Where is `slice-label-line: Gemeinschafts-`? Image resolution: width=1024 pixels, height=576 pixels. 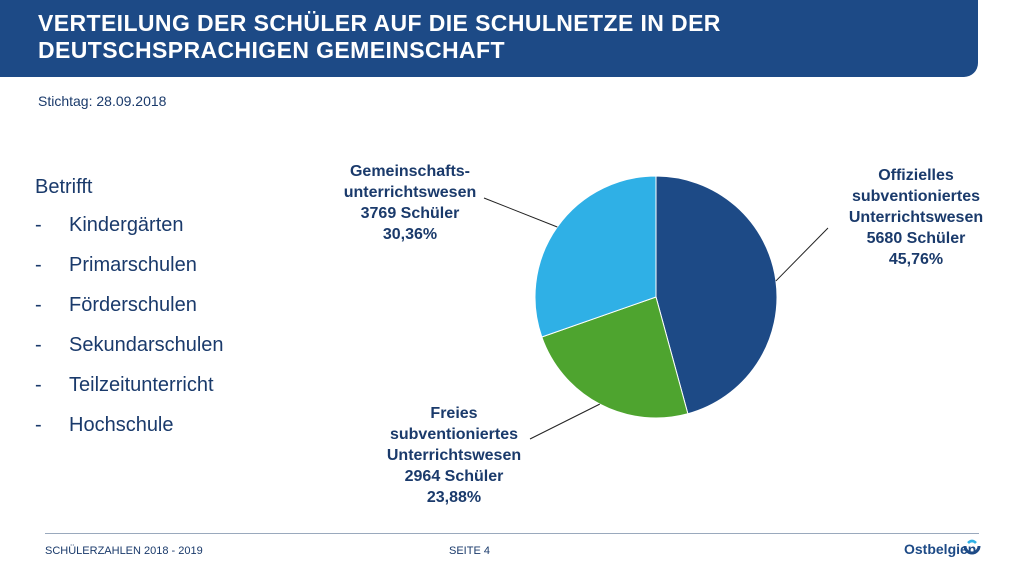 slice-label-line: Gemeinschafts- is located at coordinates (410, 171).